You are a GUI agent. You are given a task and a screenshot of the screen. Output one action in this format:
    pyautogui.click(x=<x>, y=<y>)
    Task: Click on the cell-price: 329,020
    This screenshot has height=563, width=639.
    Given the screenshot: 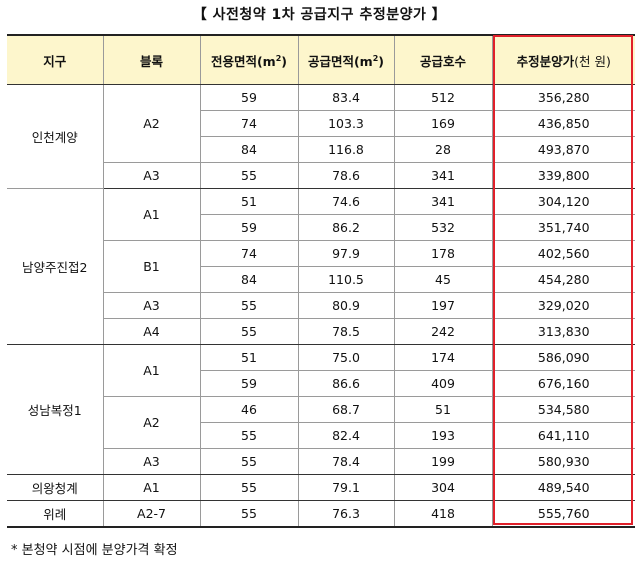 What is the action you would take?
    pyautogui.click(x=563, y=305)
    